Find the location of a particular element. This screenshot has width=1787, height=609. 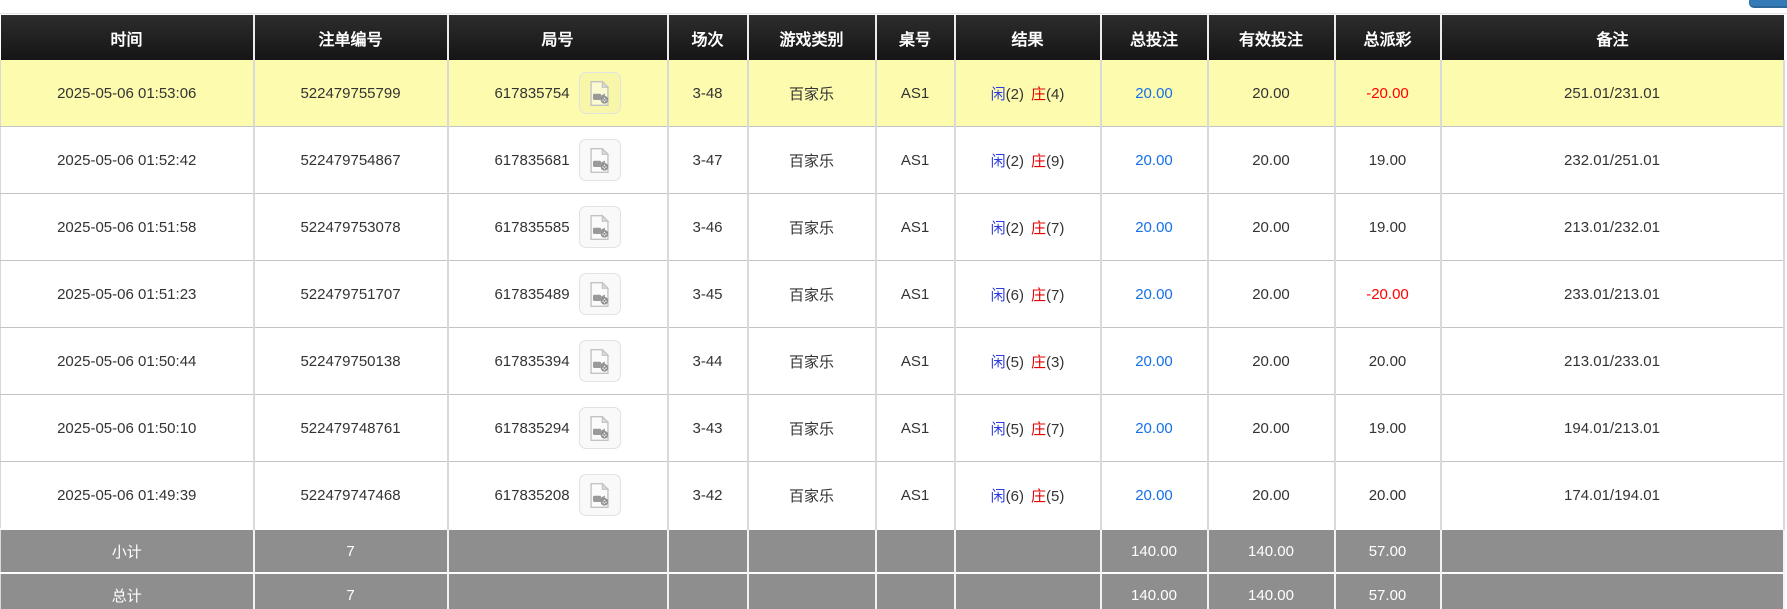

grand-total-label: 总计 is located at coordinates (127, 590).